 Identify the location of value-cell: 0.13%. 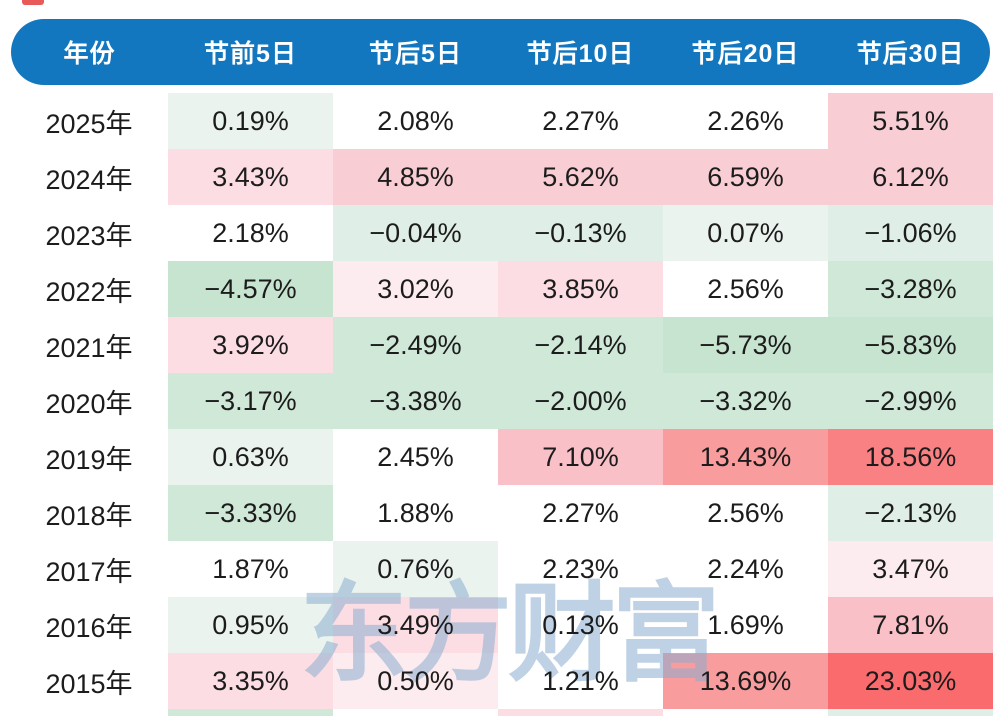
(580, 625).